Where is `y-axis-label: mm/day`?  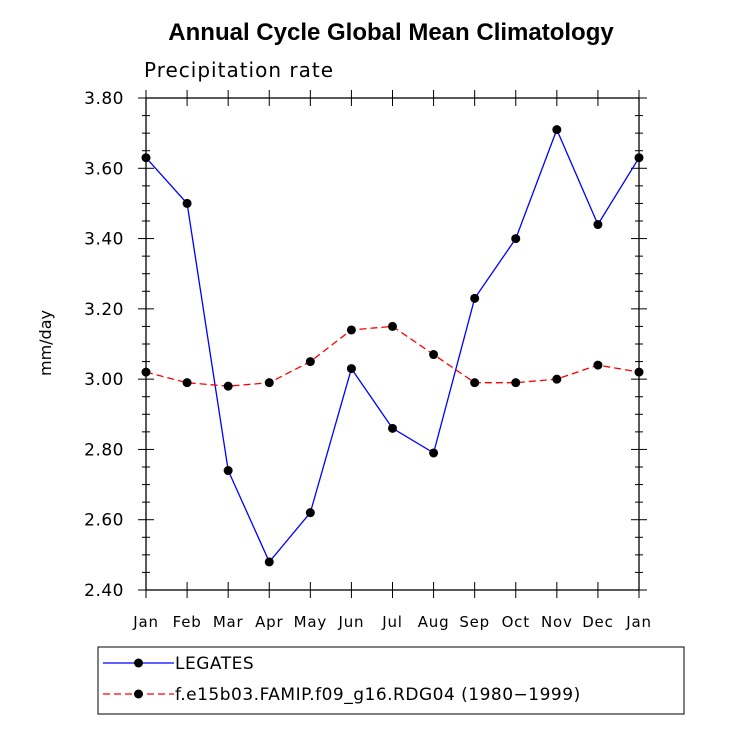 y-axis-label: mm/day is located at coordinates (45, 343).